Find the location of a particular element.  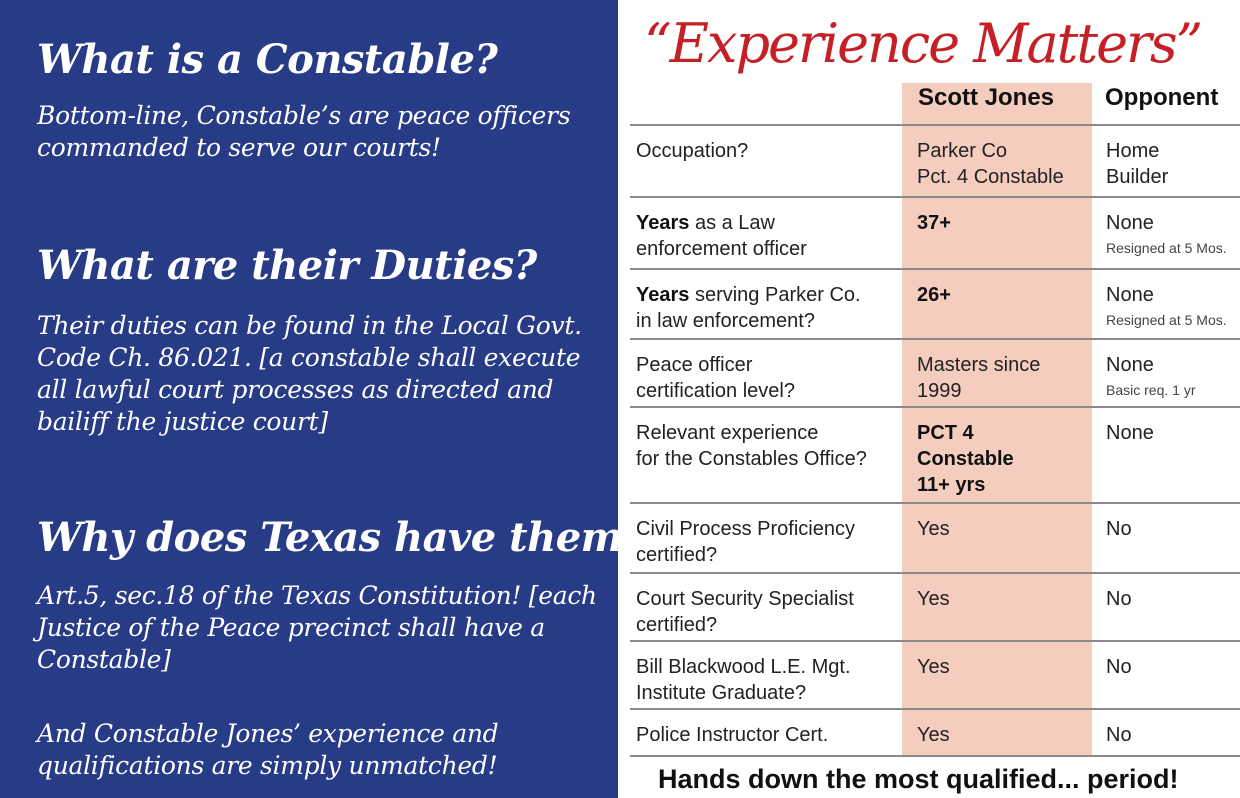

table-row: Court Security Specialist certified? Yes No is located at coordinates (935, 604).